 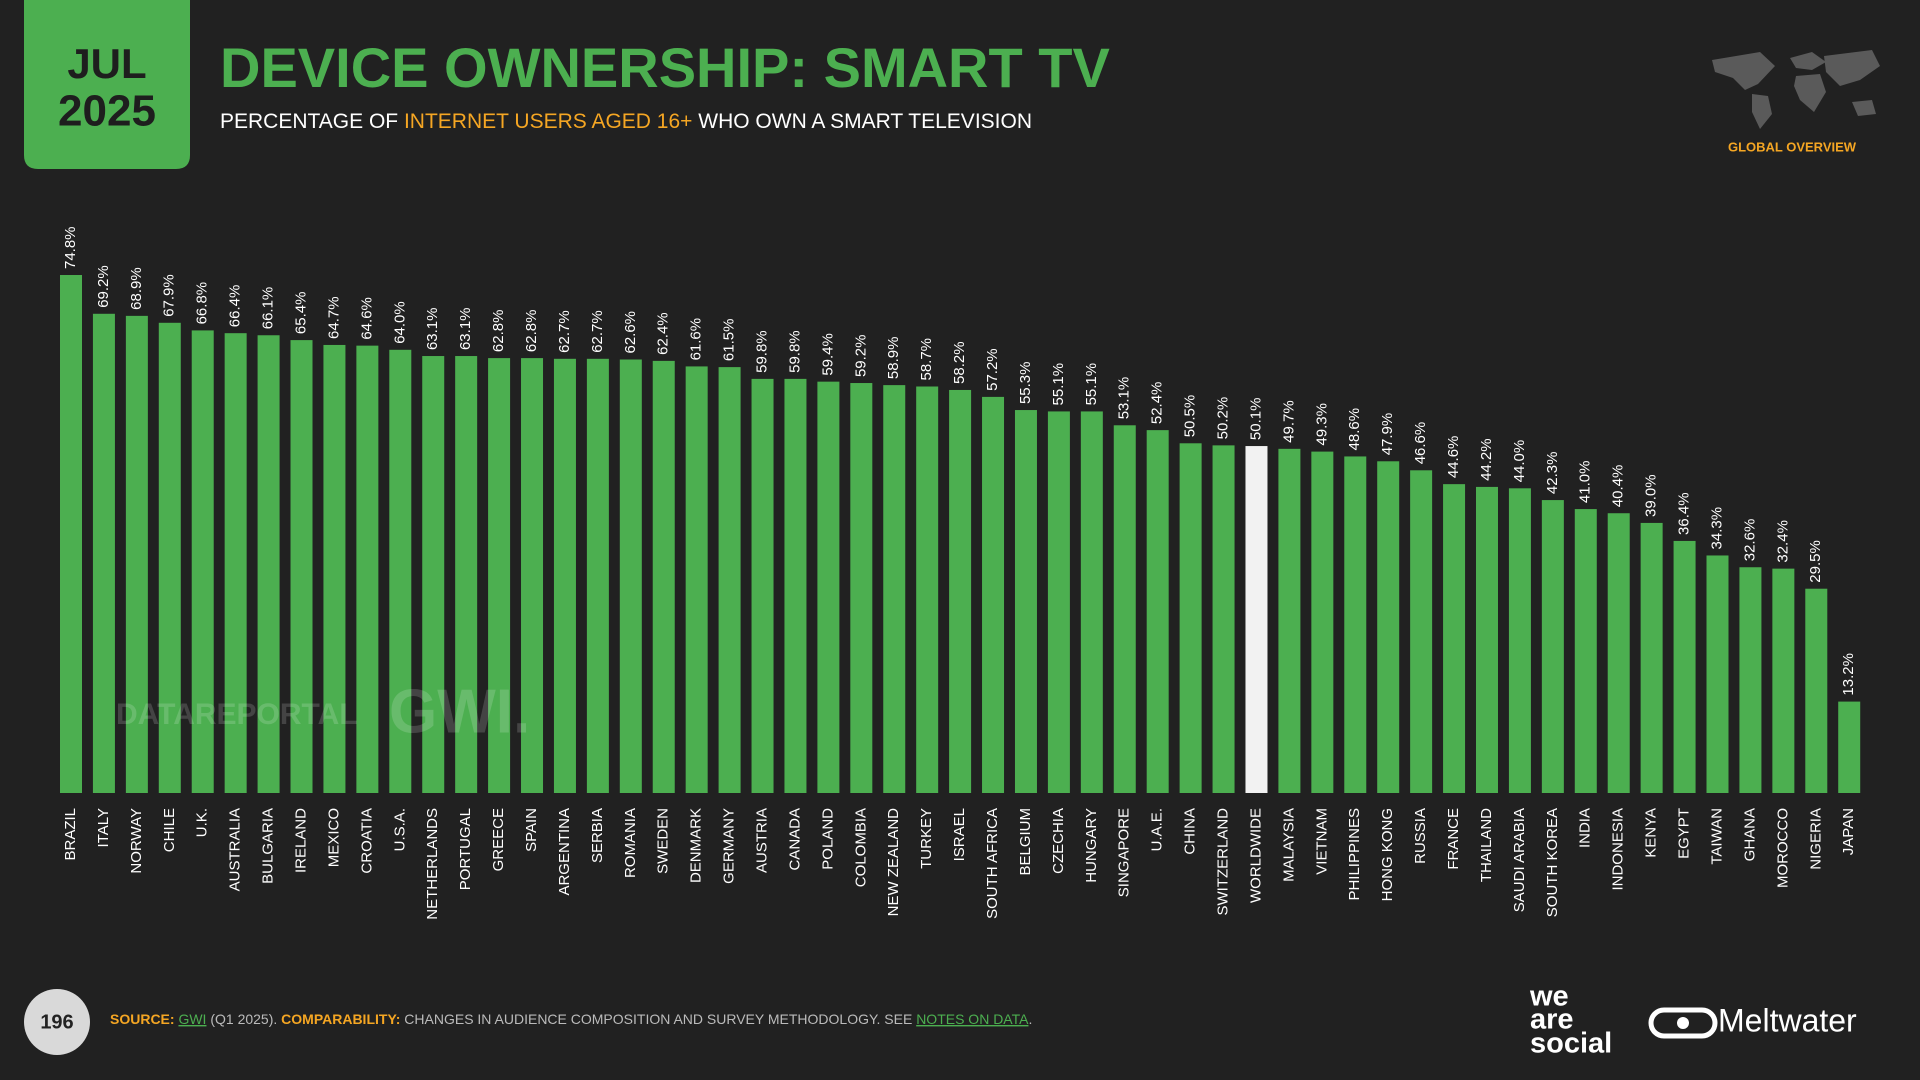 What do you see at coordinates (333, 837) in the screenshot?
I see `category-label: MEXICO` at bounding box center [333, 837].